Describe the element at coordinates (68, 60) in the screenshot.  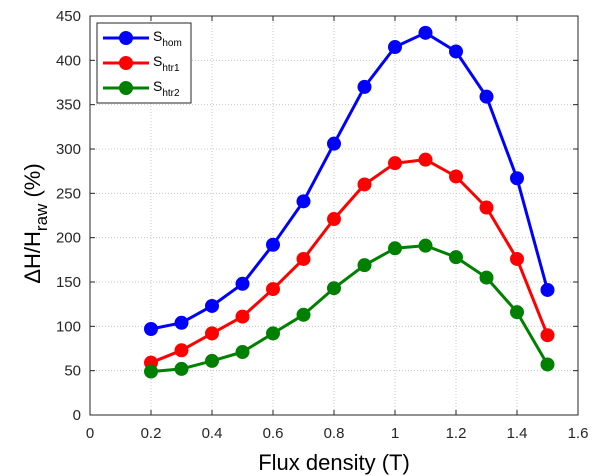
I see `y-tick-label-400: 400` at that location.